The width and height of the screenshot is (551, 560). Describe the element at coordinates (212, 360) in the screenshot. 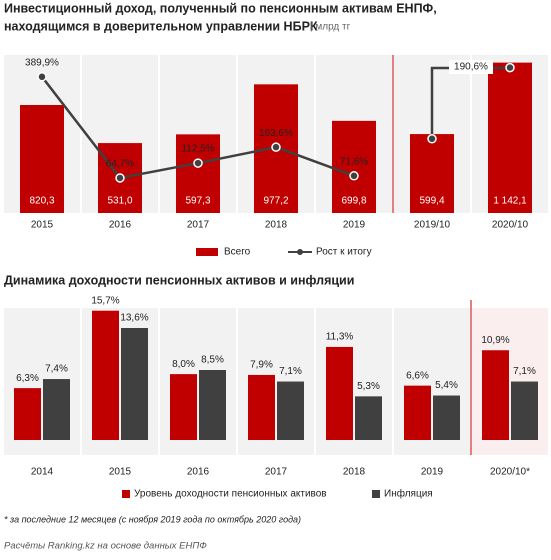

I see `value-label: 8,5%` at that location.